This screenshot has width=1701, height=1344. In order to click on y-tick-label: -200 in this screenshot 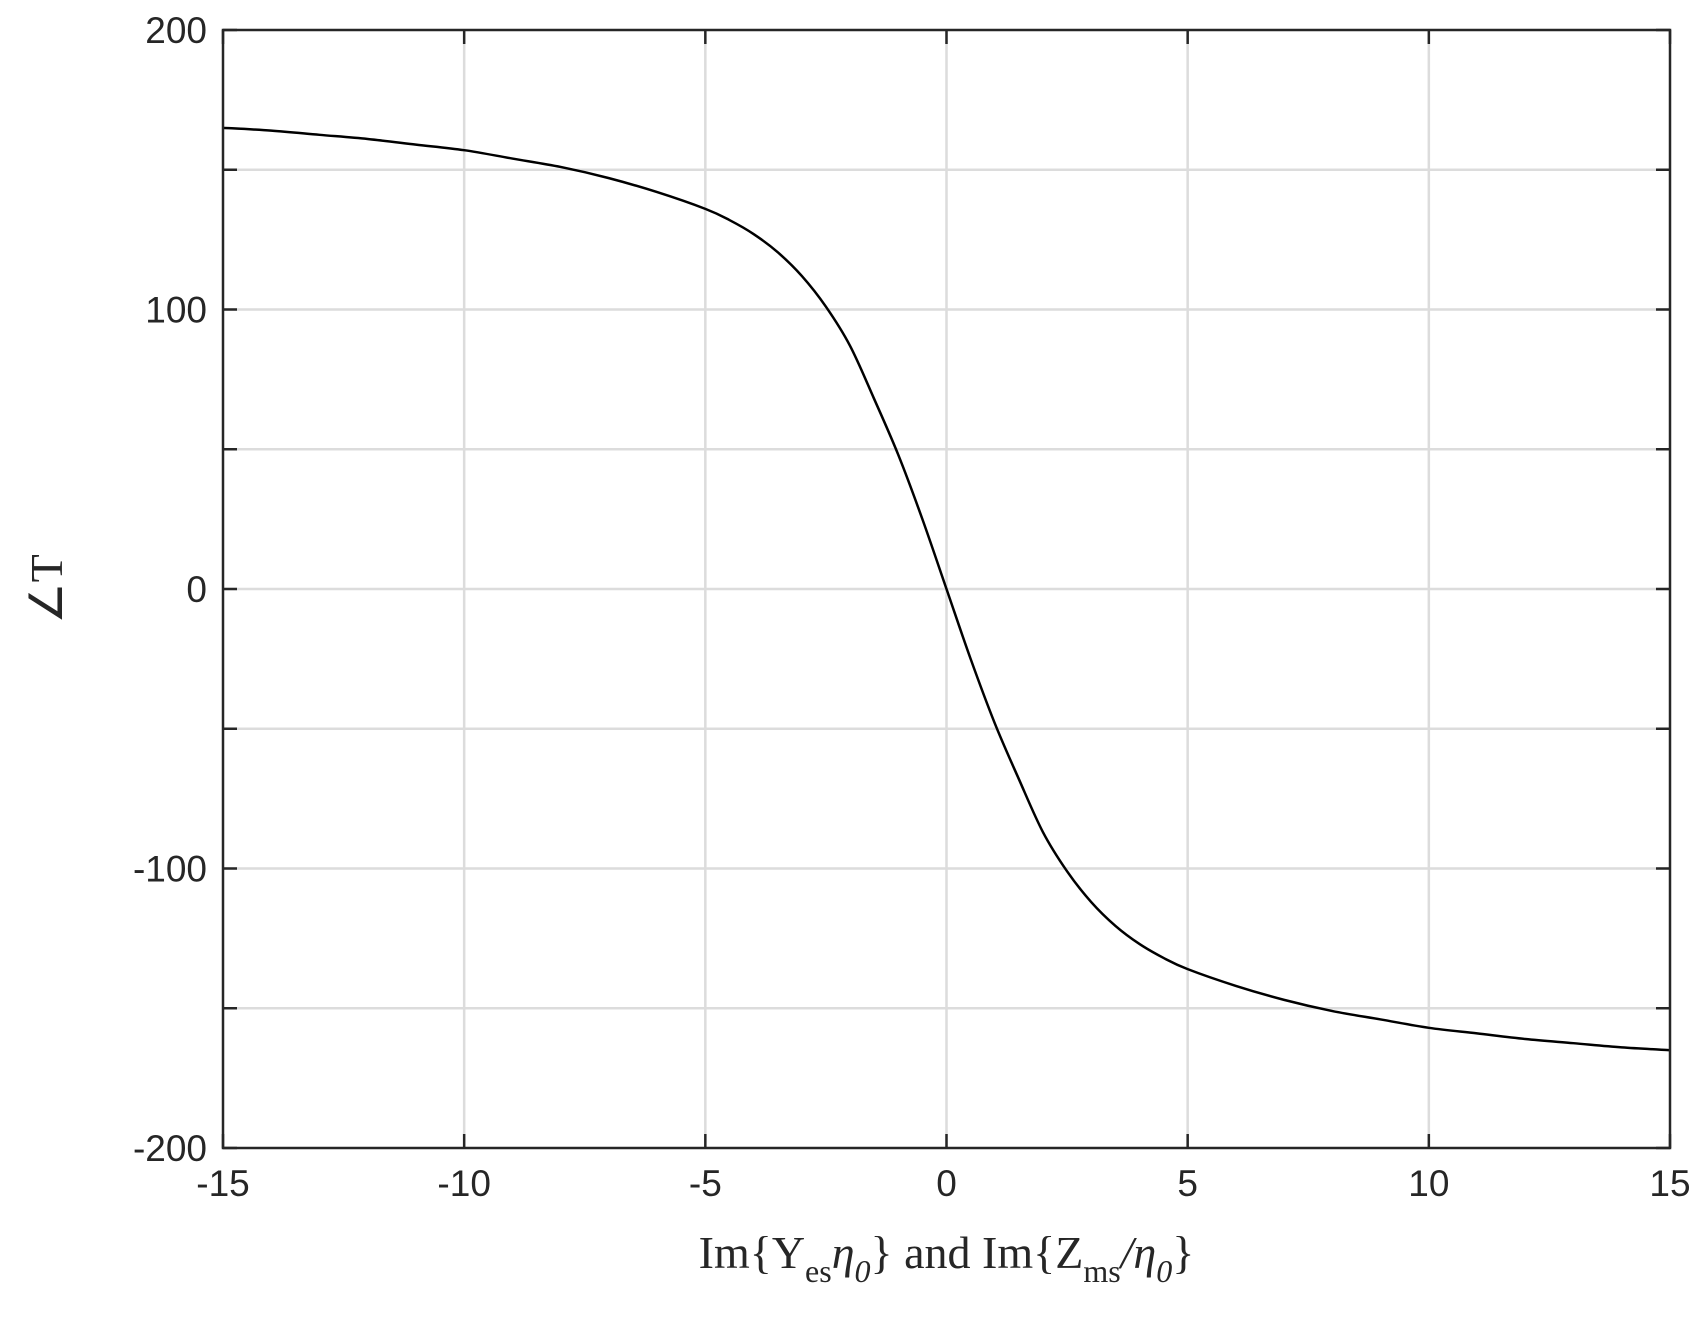, I will do `click(170, 1148)`.